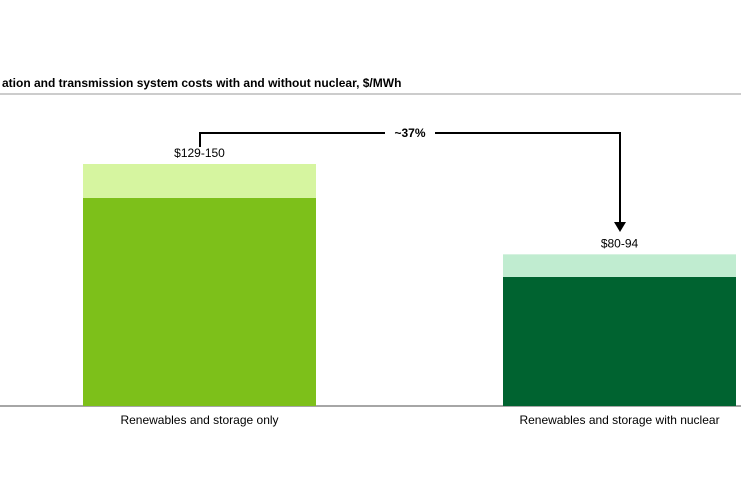  I want to click on range-label: $80-94, so click(620, 244).